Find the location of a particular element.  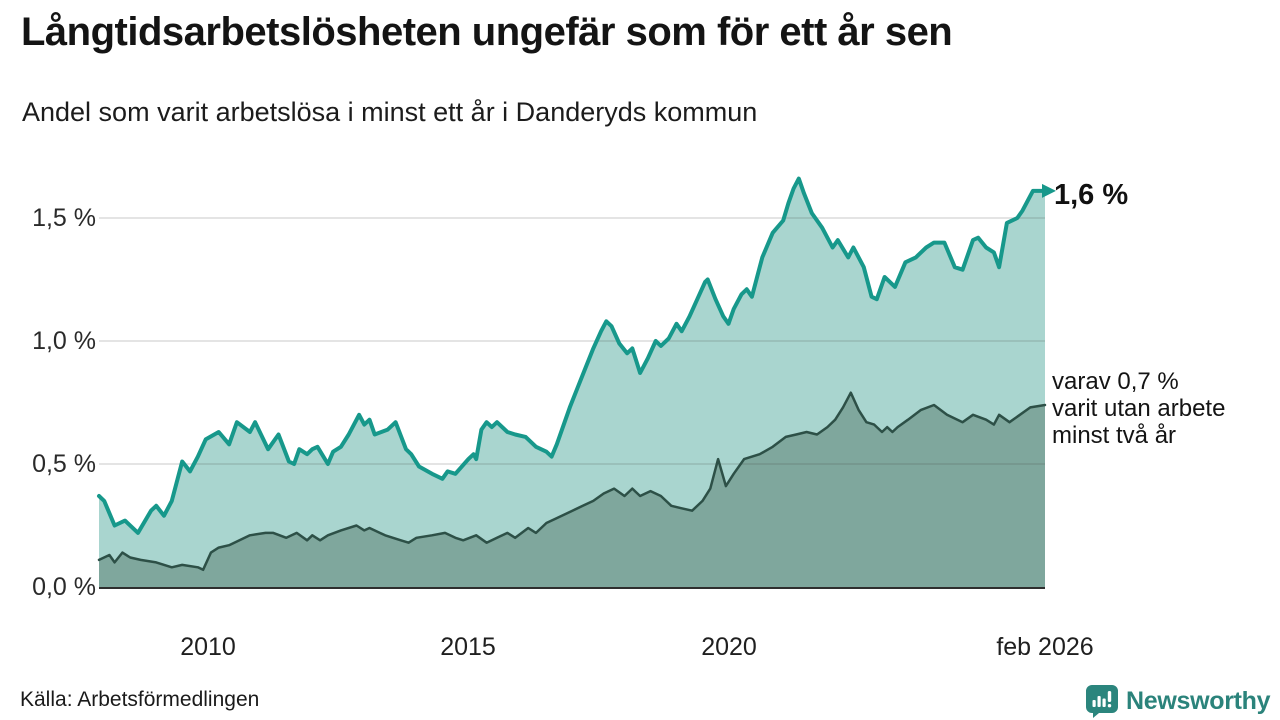

newsworthy-logo: Newsworthy is located at coordinates (1178, 701).